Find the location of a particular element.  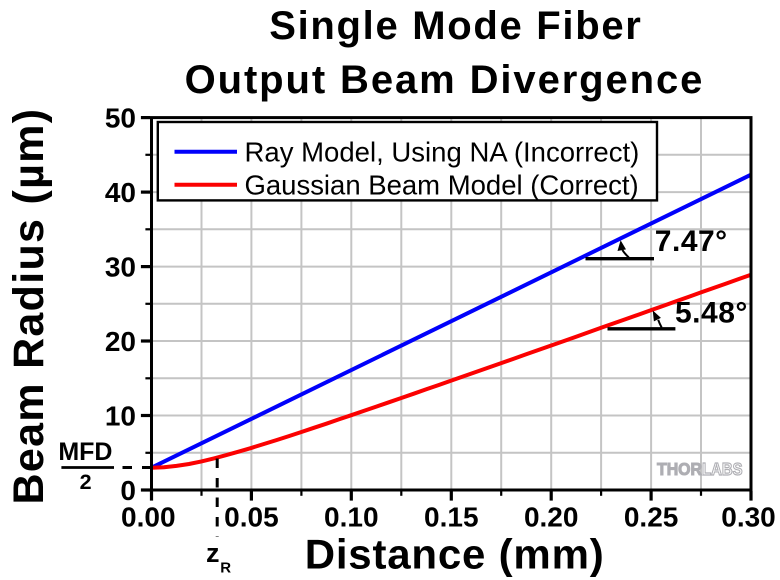

svg-text: 30 is located at coordinates (120, 267).